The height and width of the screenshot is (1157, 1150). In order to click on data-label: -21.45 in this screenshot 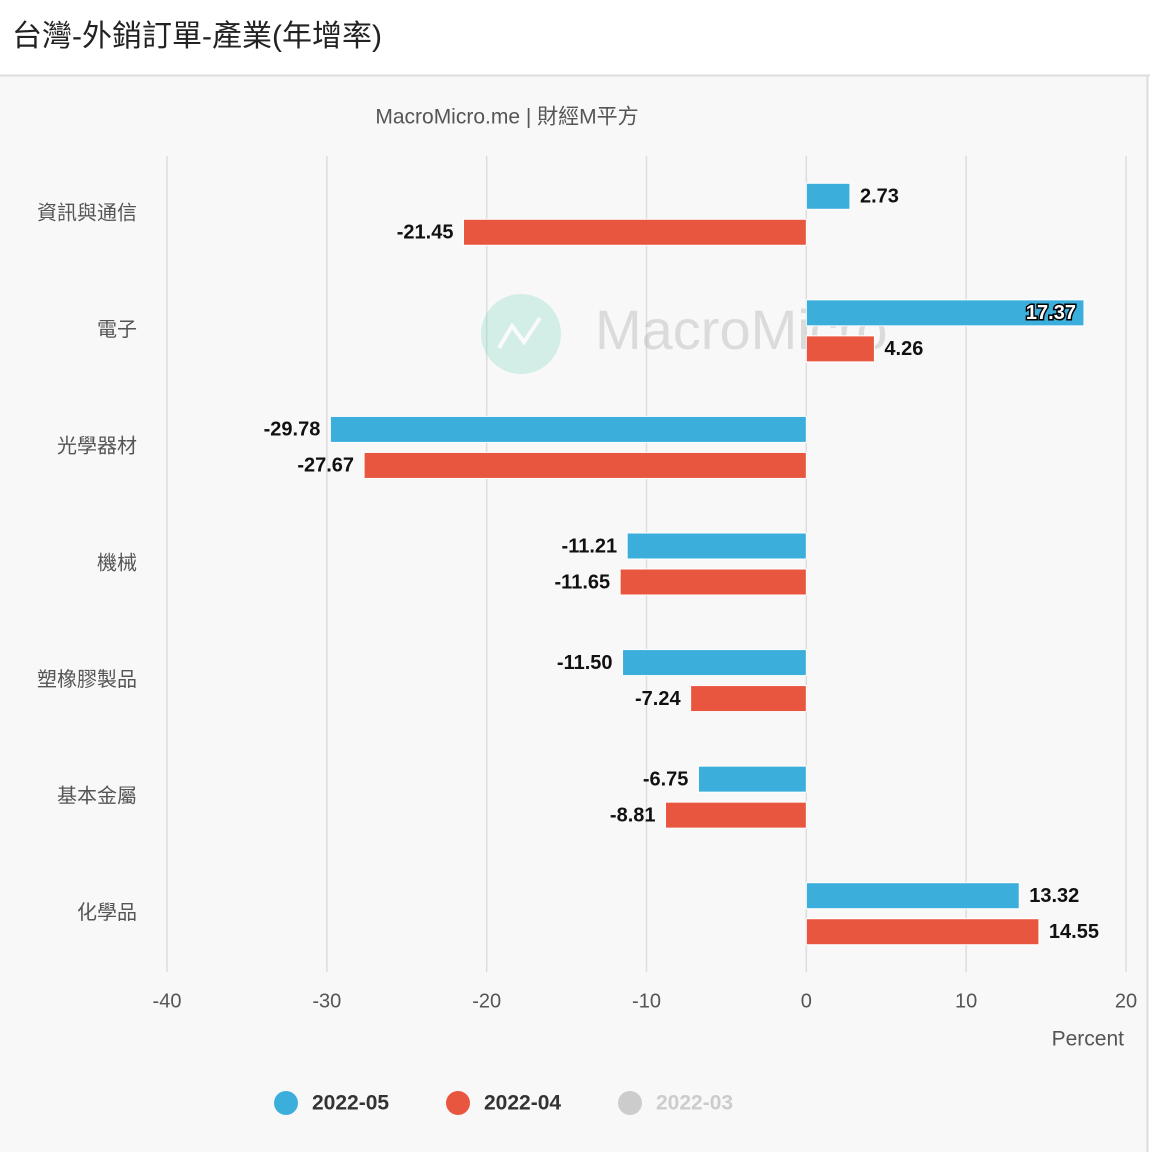, I will do `click(425, 233)`.